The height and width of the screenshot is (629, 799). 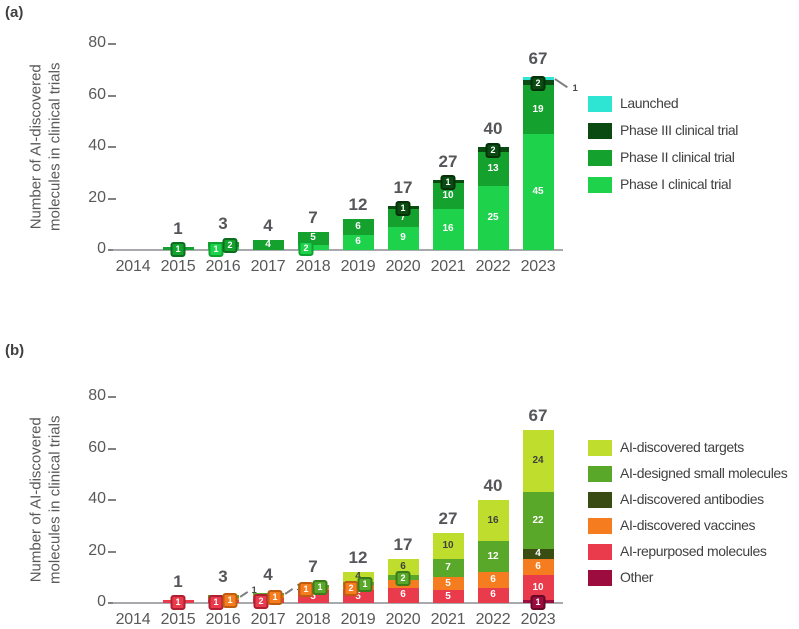 I want to click on bar-total: 12, so click(x=358, y=205).